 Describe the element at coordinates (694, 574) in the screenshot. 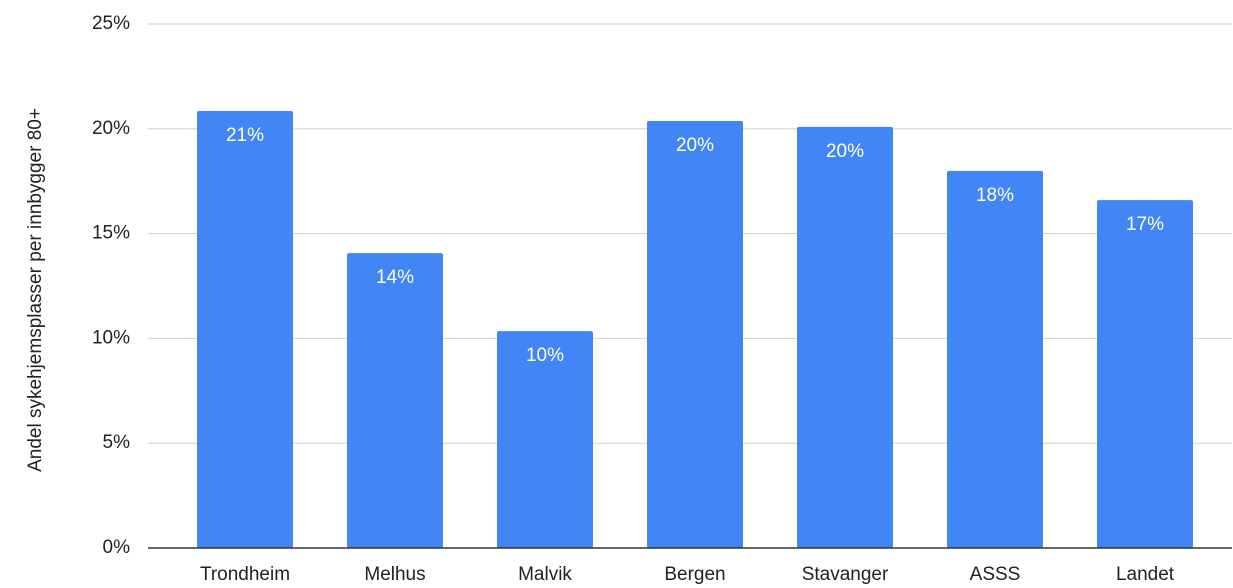

I see `x-tick-label: Bergen` at that location.